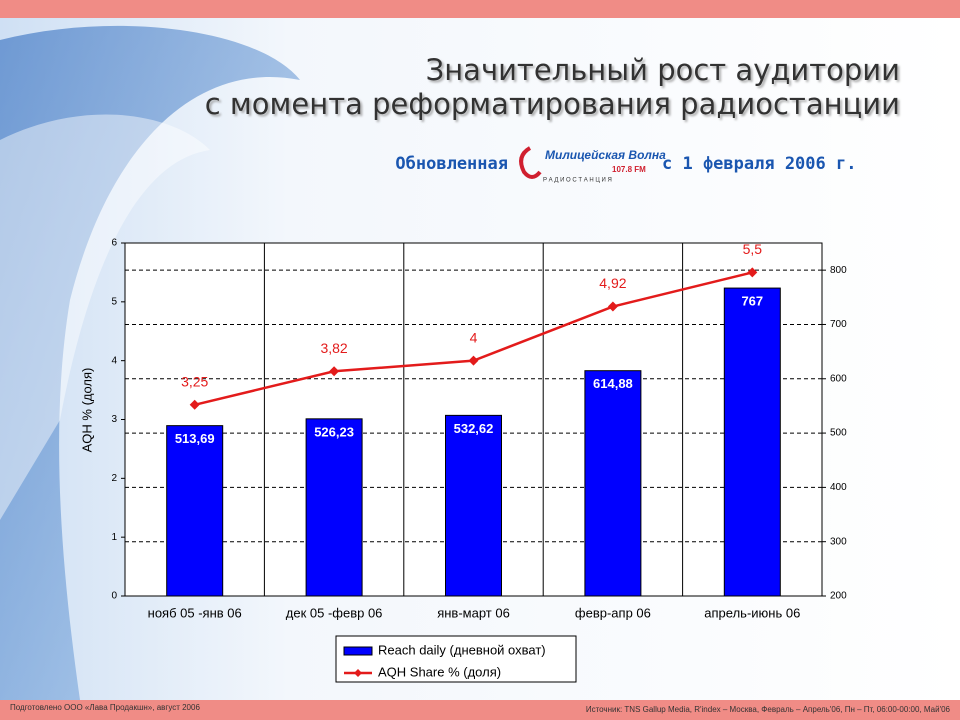 This screenshot has width=960, height=720. What do you see at coordinates (612, 283) in the screenshot?
I see `line-value-label: 4,92` at bounding box center [612, 283].